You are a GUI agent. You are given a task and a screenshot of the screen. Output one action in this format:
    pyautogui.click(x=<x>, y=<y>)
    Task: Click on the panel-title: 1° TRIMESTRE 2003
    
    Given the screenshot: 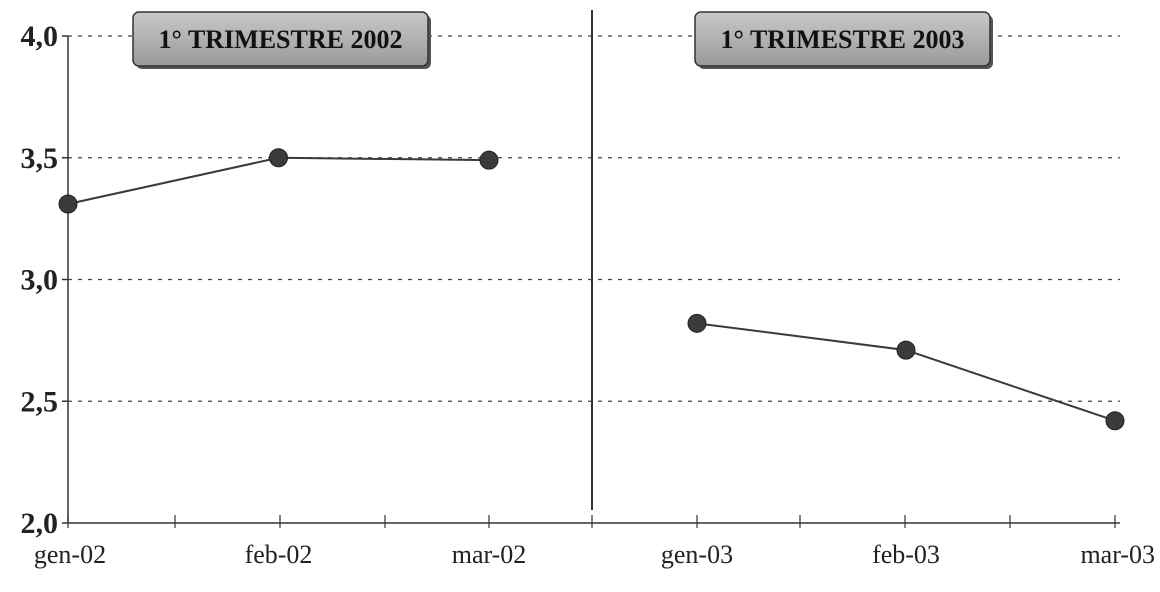 What is the action you would take?
    pyautogui.click(x=843, y=39)
    